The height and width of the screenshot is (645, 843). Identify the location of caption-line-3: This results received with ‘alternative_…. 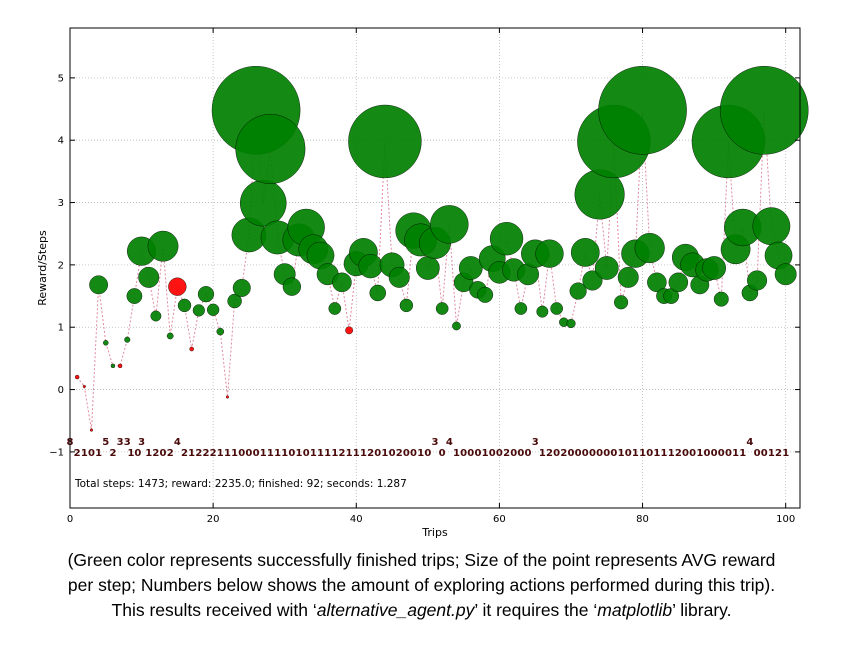
(421, 610).